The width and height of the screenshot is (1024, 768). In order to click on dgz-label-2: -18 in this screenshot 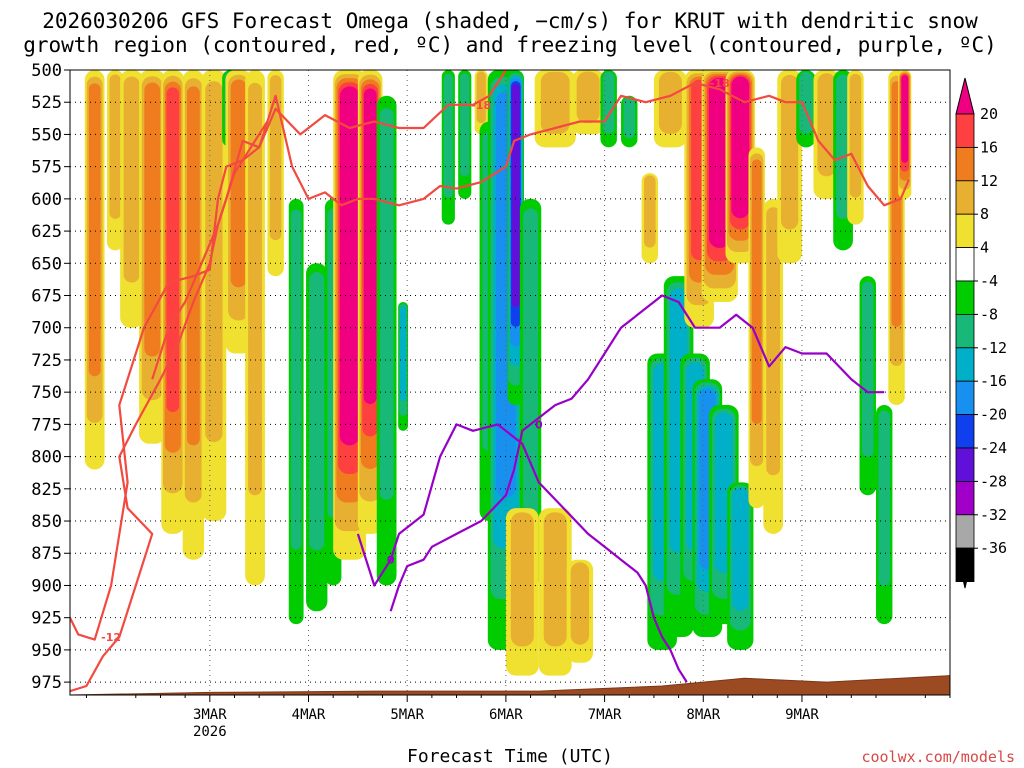, I will do `click(720, 83)`.